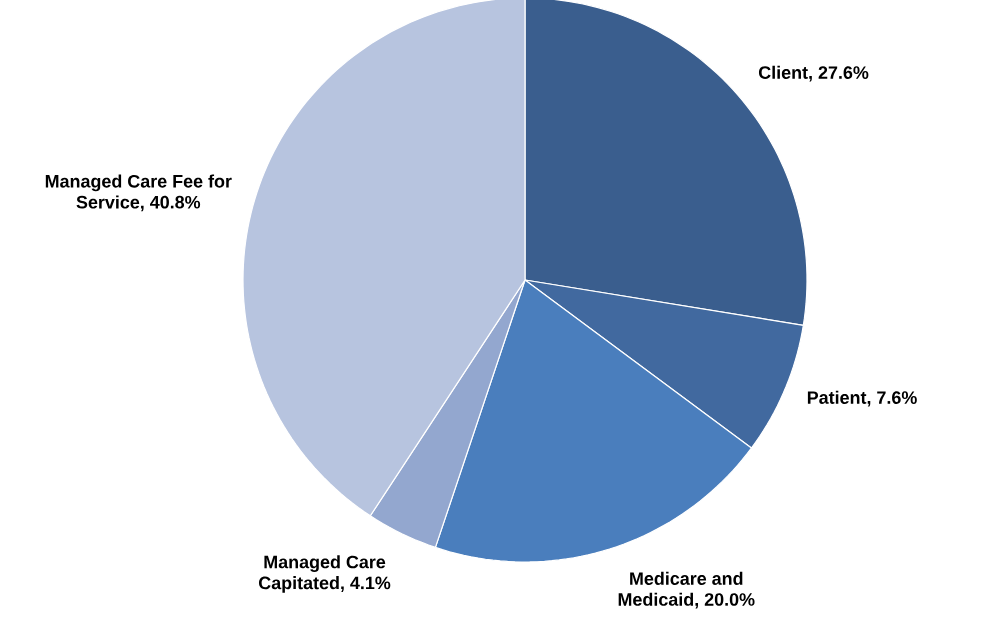 The image size is (1004, 619). I want to click on slice-label: Client, 27.6%, so click(813, 73).